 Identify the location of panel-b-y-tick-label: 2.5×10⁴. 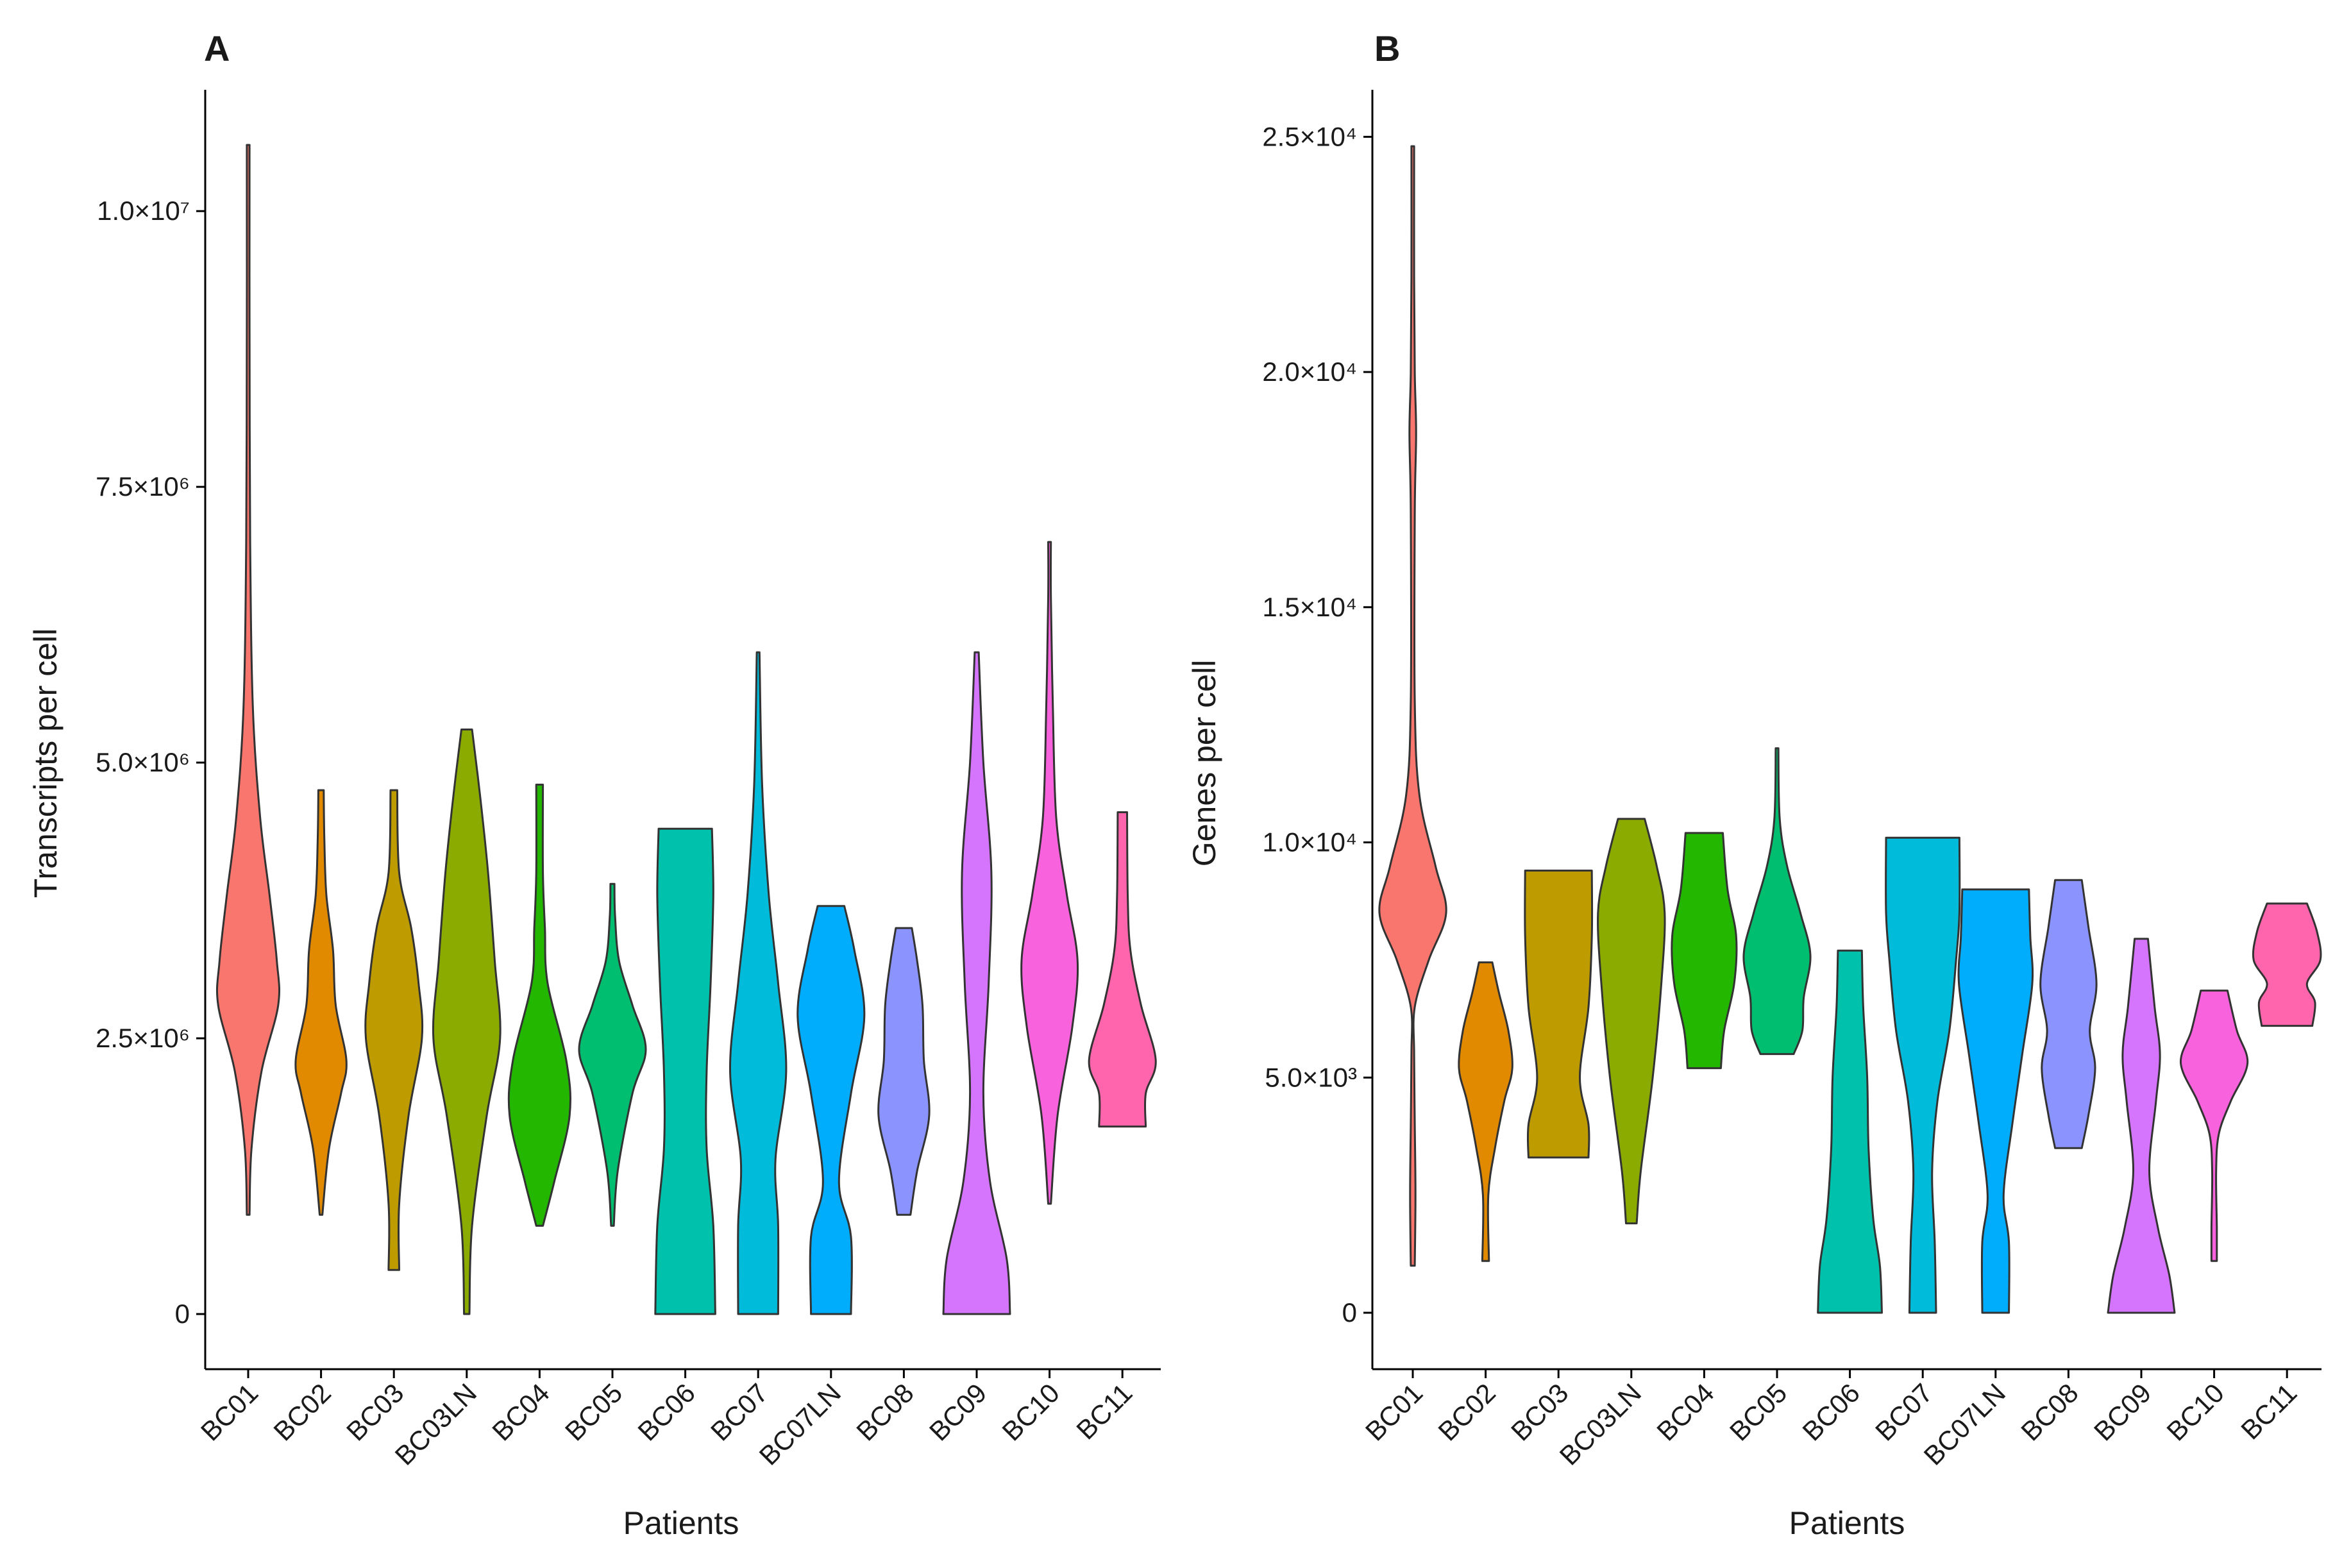
(1309, 136).